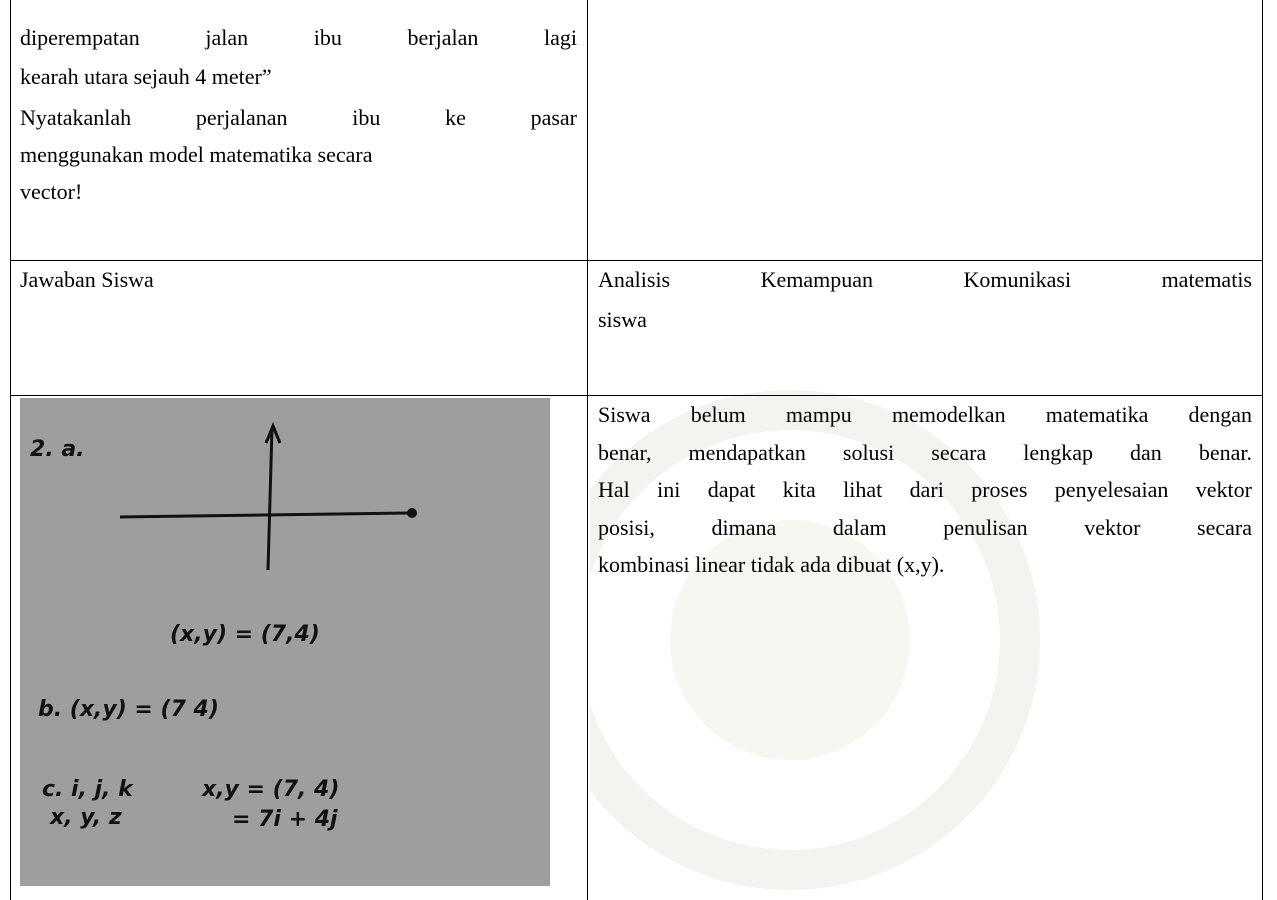 Image resolution: width=1277 pixels, height=900 pixels. I want to click on handwriting: x,y = (7, 4), so click(270, 789).